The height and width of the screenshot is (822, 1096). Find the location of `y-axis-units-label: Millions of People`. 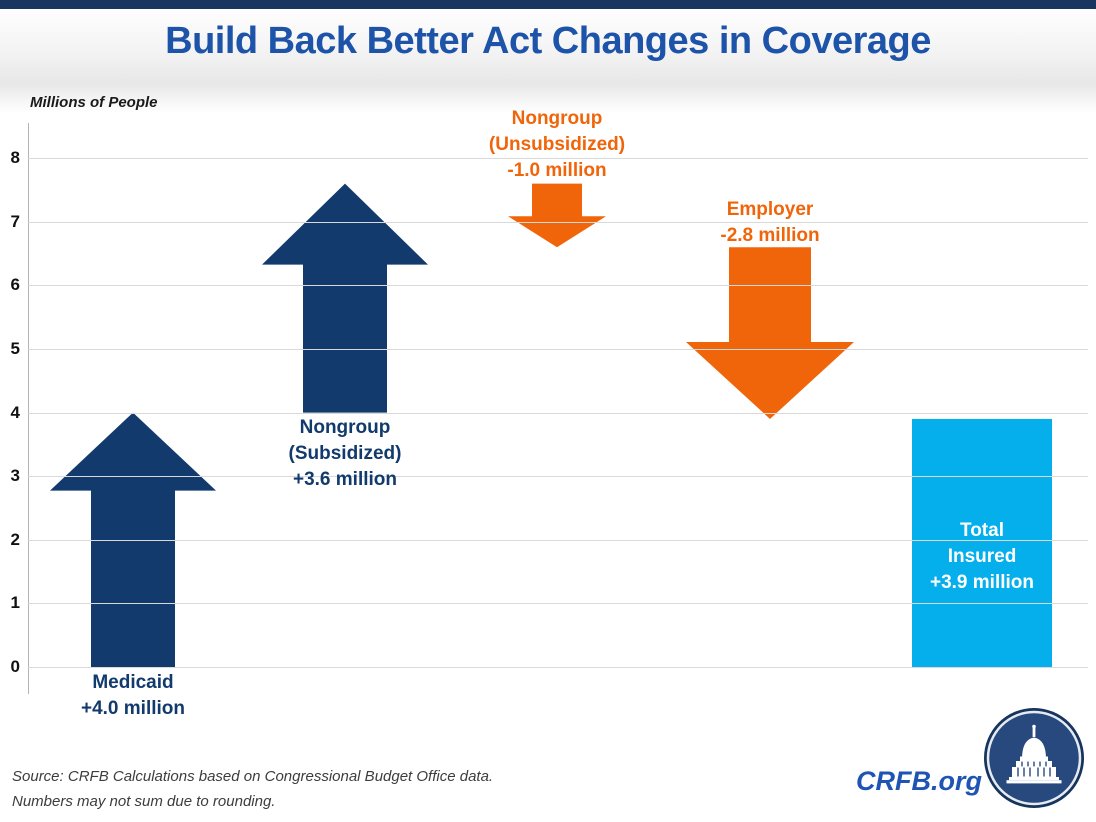

y-axis-units-label: Millions of People is located at coordinates (94, 102).